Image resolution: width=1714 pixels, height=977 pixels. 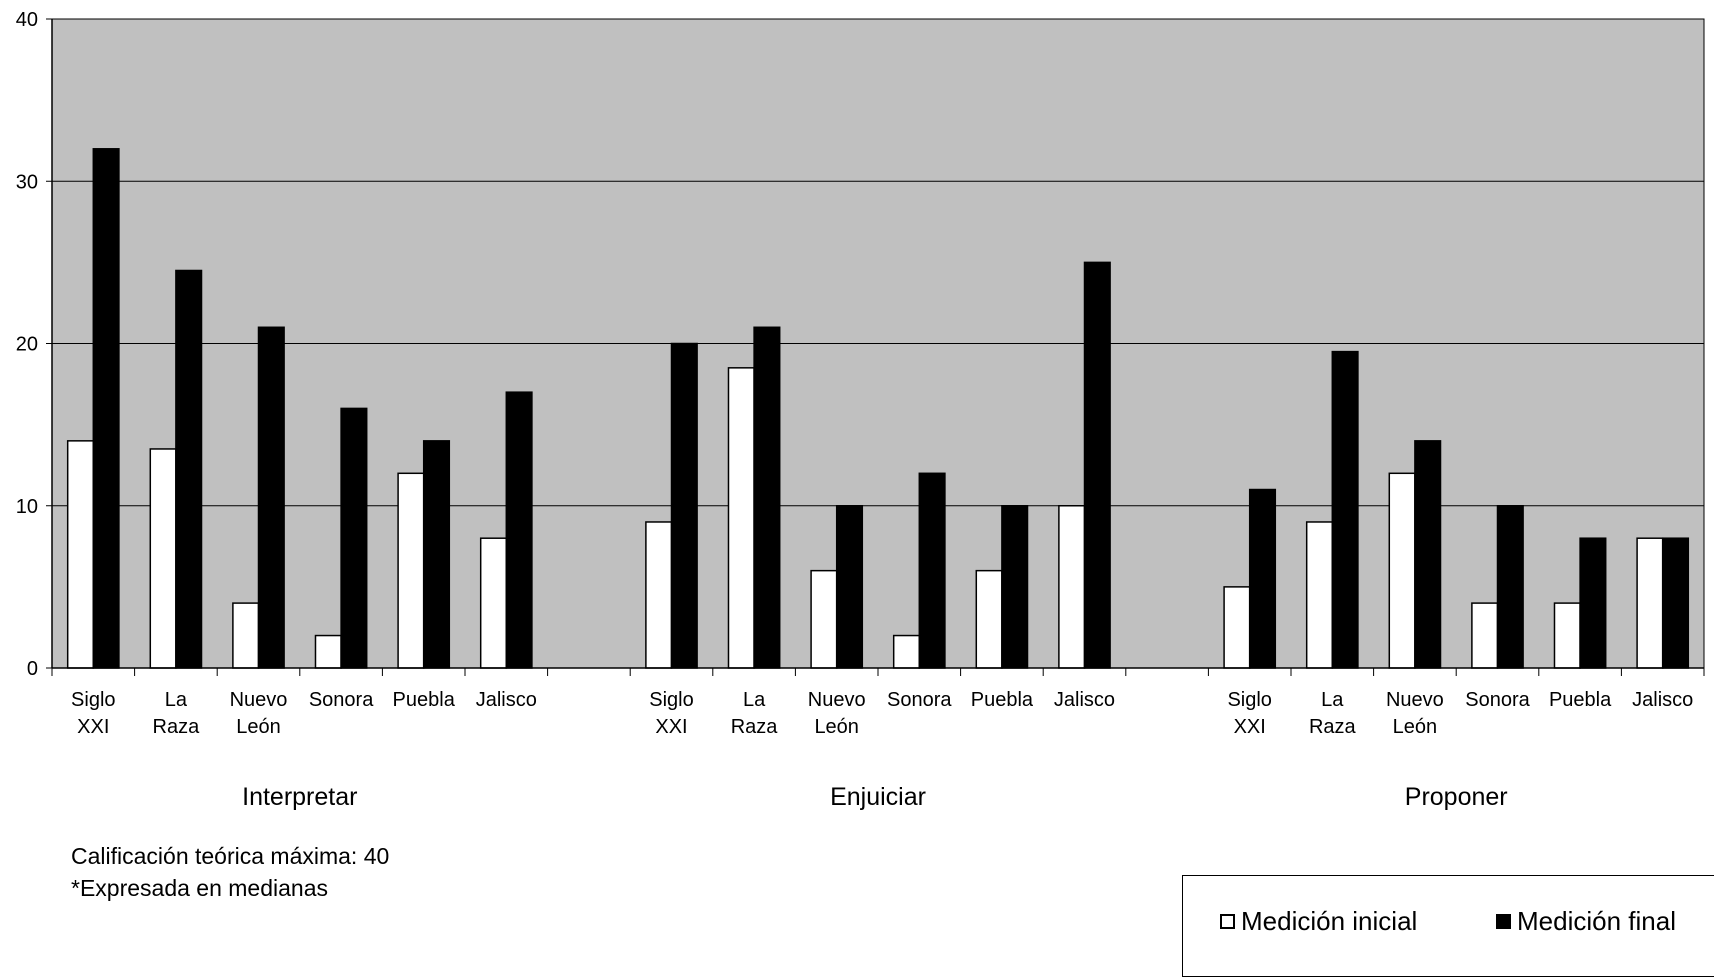 What do you see at coordinates (299, 797) in the screenshot?
I see `group-label: Interpretar` at bounding box center [299, 797].